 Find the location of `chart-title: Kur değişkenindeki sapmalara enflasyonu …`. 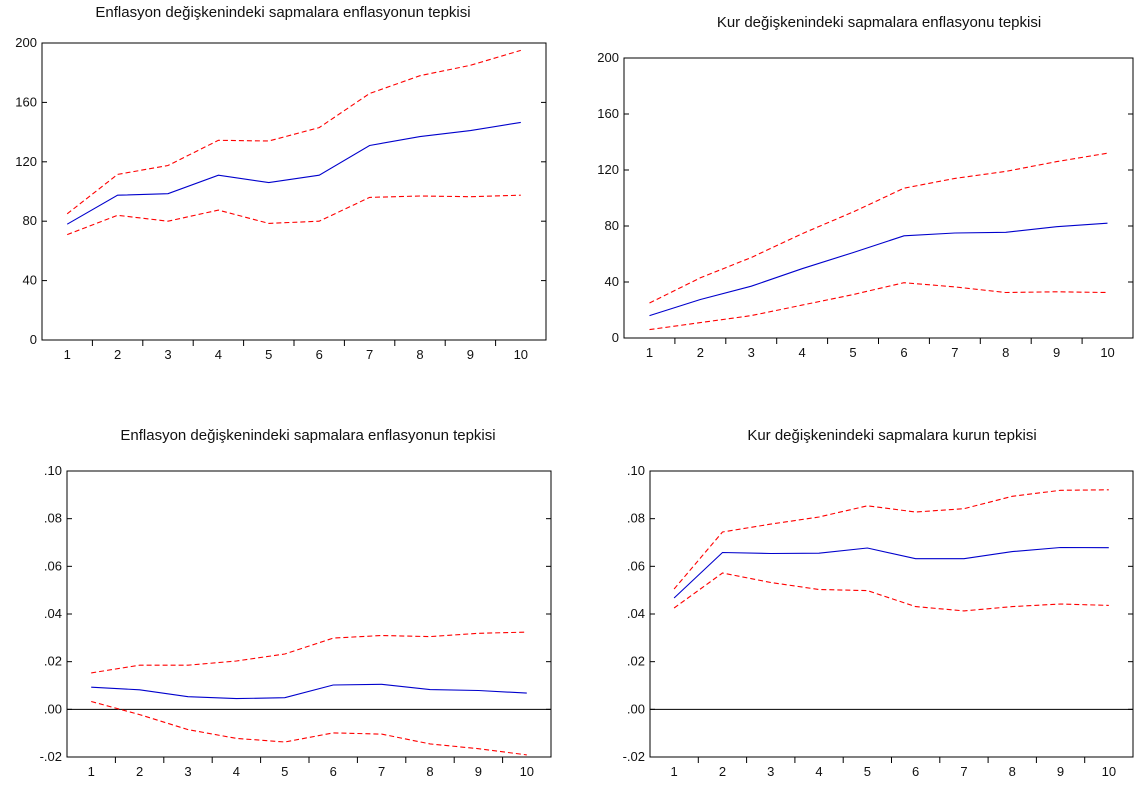

chart-title: Kur değişkenindeki sapmalara enflasyonu … is located at coordinates (879, 22).